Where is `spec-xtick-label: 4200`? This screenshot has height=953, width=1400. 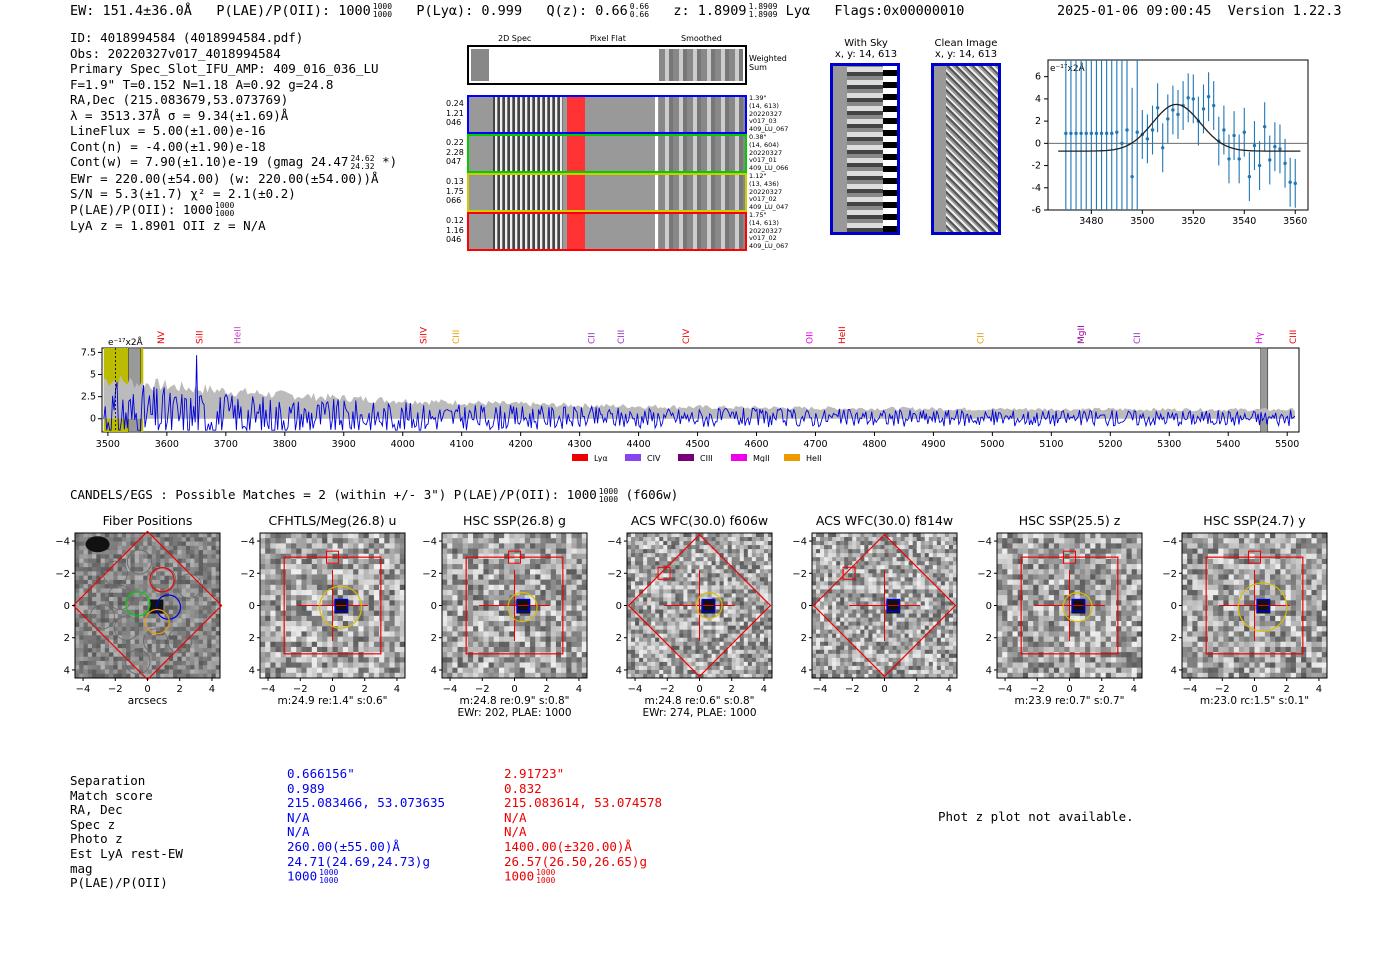 spec-xtick-label: 4200 is located at coordinates (521, 444).